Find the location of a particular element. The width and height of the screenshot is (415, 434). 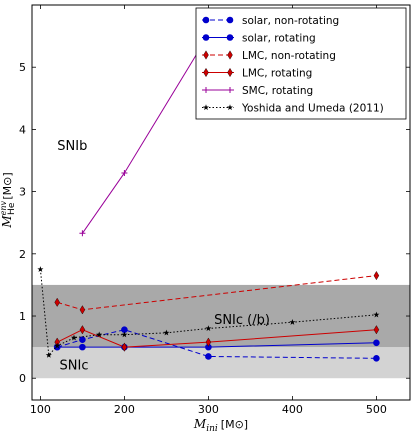

legend-label: Yoshida and Umeda (2011) is located at coordinates (312, 109).